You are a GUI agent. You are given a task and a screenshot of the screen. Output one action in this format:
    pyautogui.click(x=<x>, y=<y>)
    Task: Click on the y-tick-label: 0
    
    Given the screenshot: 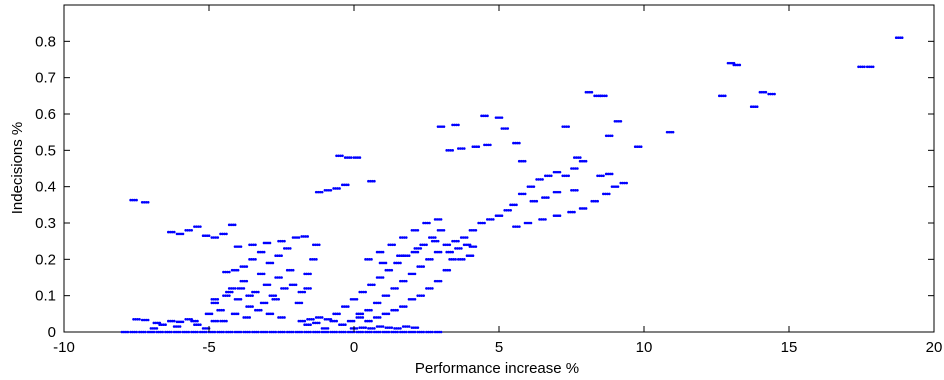 What is the action you would take?
    pyautogui.click(x=52, y=332)
    